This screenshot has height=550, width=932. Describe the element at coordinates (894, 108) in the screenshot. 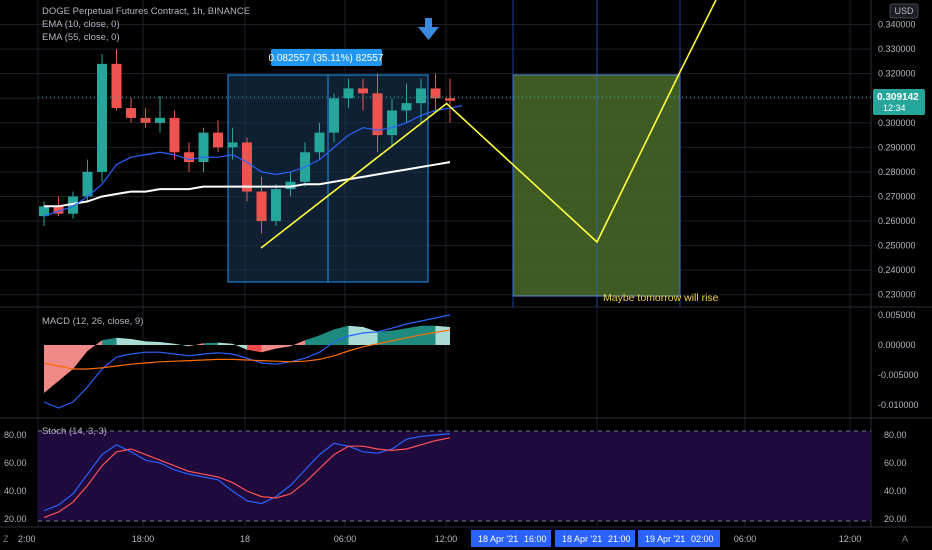

I see `price-tag-countdown: 12:34` at that location.